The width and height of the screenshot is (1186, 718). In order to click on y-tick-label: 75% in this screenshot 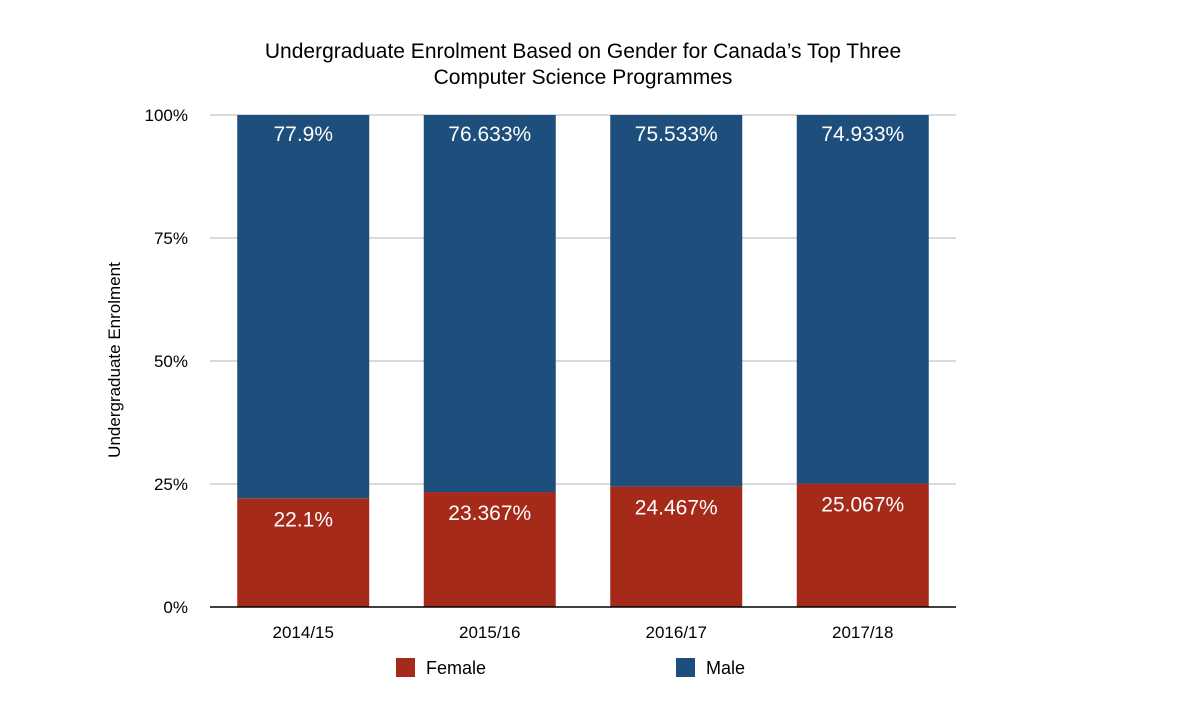, I will do `click(171, 238)`.